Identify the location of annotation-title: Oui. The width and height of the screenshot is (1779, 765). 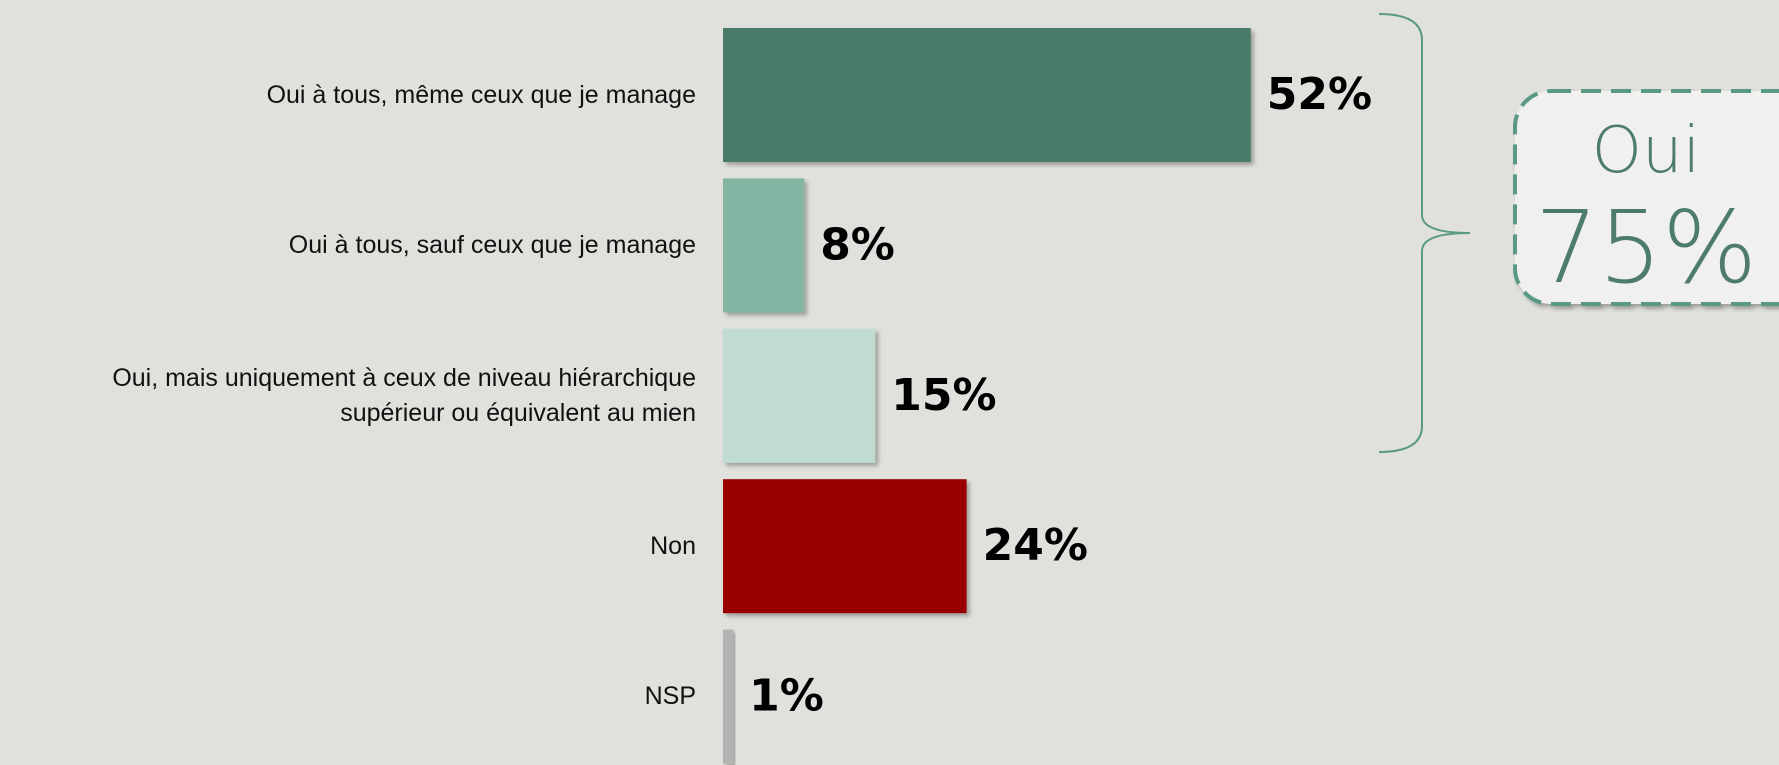
(1646, 151).